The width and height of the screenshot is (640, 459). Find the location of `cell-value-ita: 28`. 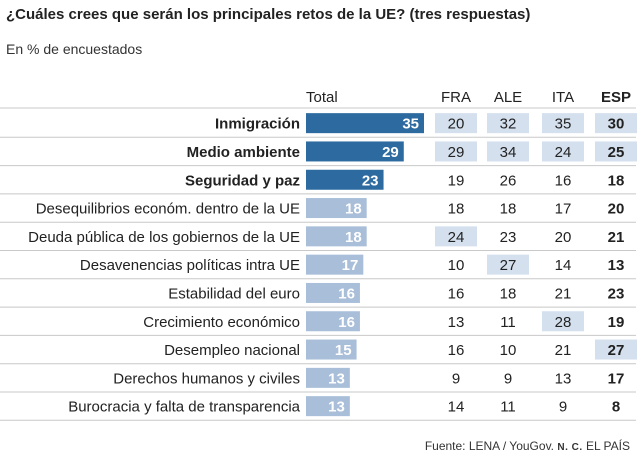

cell-value-ita: 28 is located at coordinates (563, 322).